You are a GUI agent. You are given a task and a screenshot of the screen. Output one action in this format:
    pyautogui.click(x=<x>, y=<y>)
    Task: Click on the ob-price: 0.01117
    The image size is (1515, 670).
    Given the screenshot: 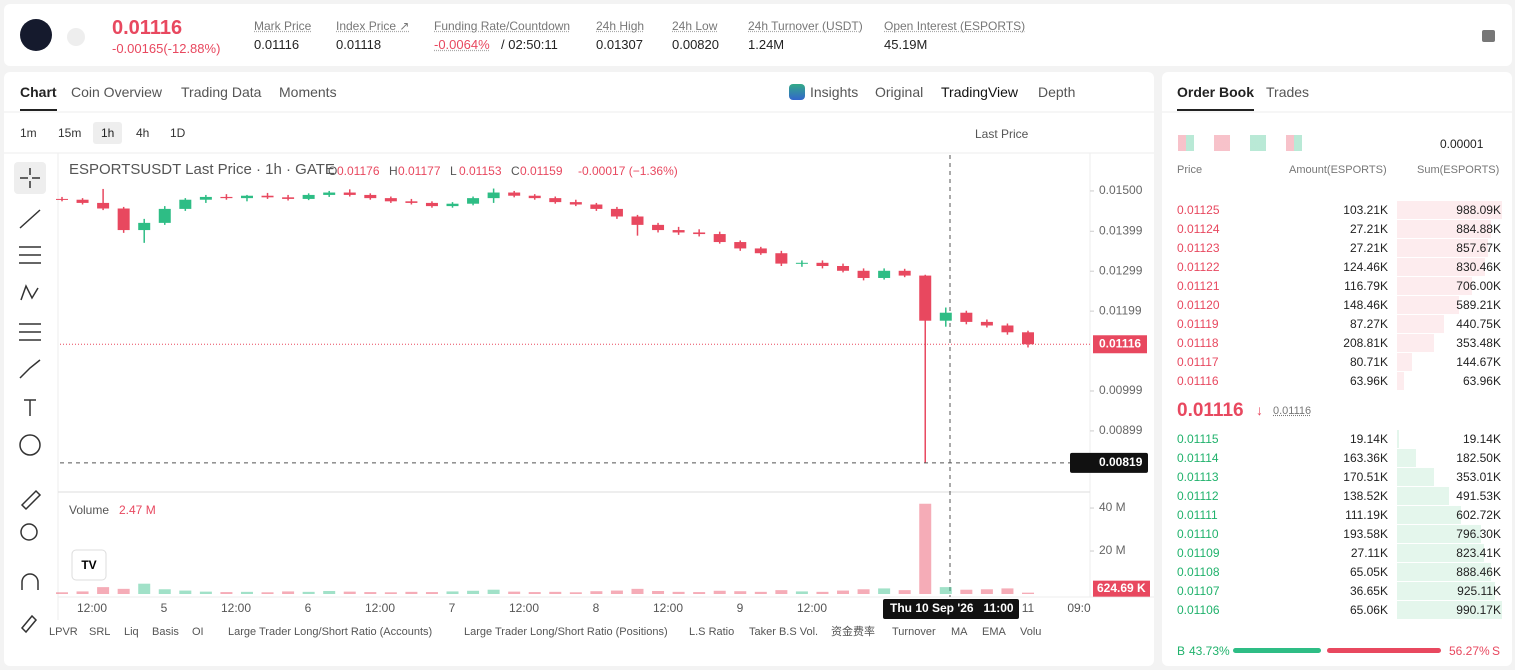 What is the action you would take?
    pyautogui.click(x=1198, y=362)
    